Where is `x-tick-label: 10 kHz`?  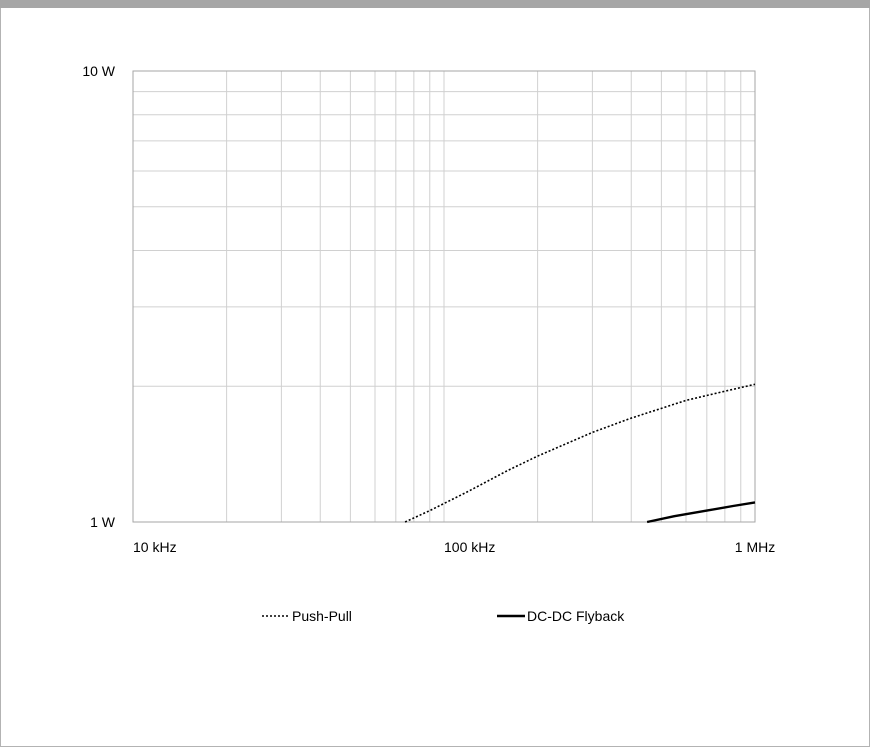 x-tick-label: 10 kHz is located at coordinates (155, 547).